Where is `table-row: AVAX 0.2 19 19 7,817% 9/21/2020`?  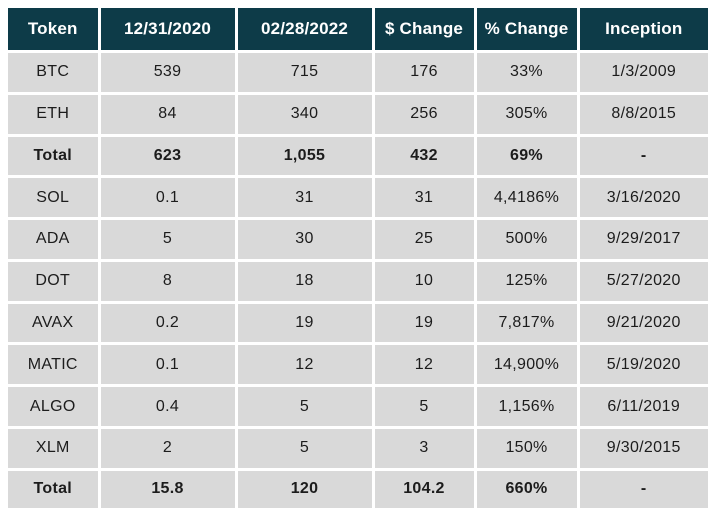 table-row: AVAX 0.2 19 19 7,817% 9/21/2020 is located at coordinates (358, 323).